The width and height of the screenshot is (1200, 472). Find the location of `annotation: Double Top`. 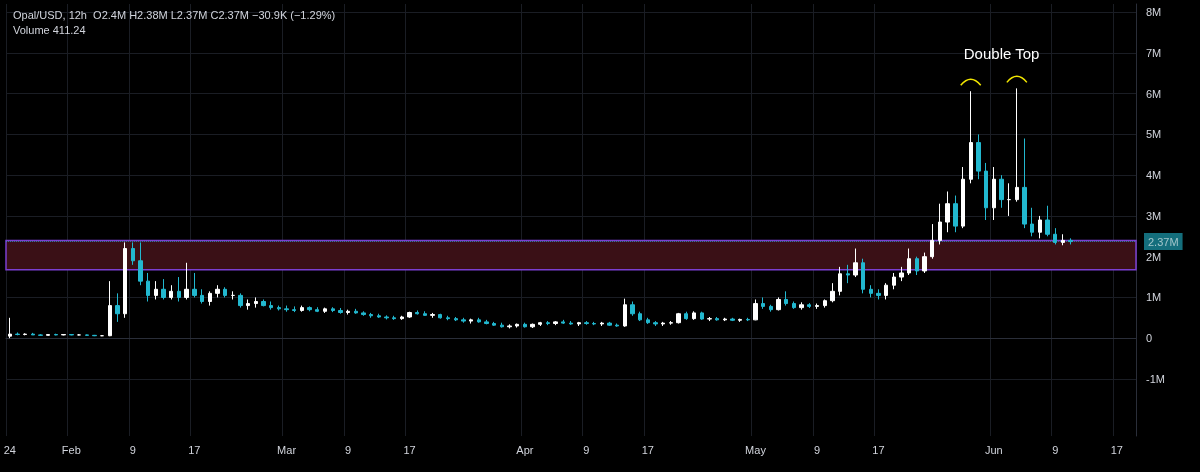

annotation: Double Top is located at coordinates (1001, 54).